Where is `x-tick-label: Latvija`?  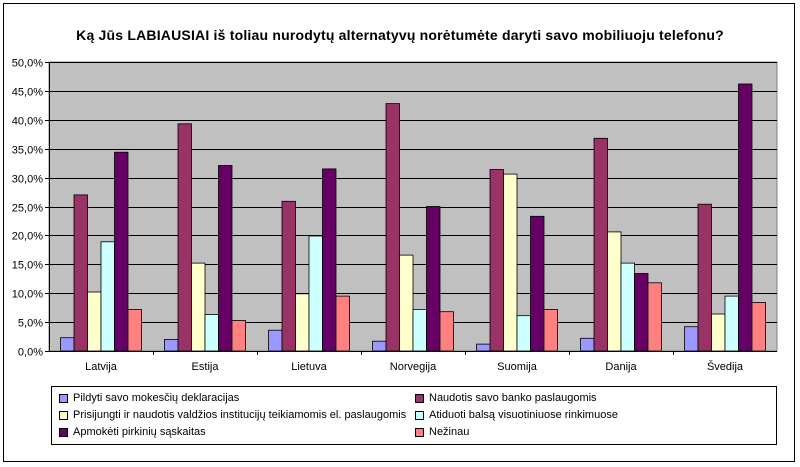
x-tick-label: Latvija is located at coordinates (101, 367).